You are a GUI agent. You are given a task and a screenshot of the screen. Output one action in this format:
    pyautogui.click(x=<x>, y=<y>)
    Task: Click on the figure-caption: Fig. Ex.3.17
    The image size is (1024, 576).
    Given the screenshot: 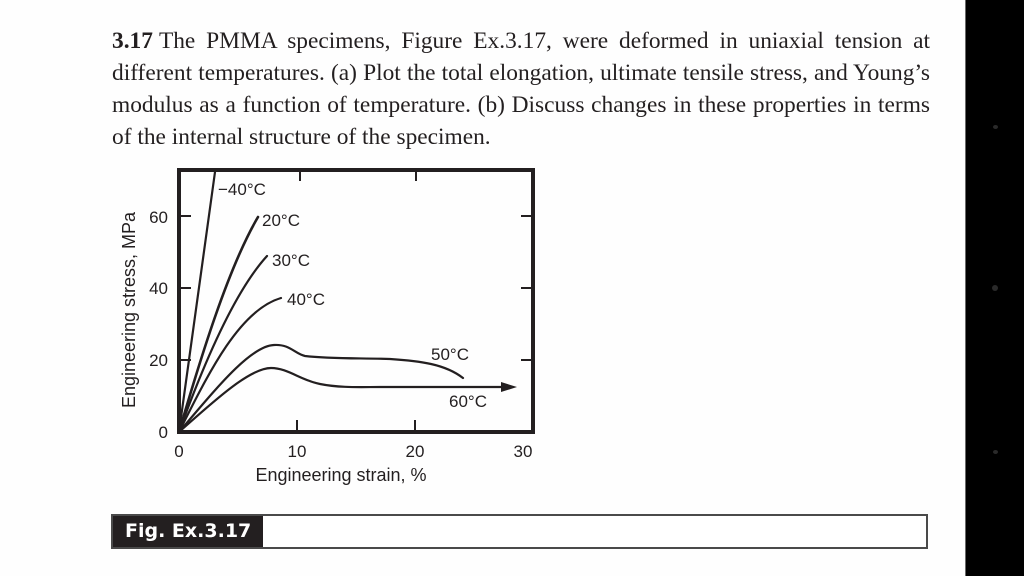 What is the action you would take?
    pyautogui.click(x=519, y=531)
    